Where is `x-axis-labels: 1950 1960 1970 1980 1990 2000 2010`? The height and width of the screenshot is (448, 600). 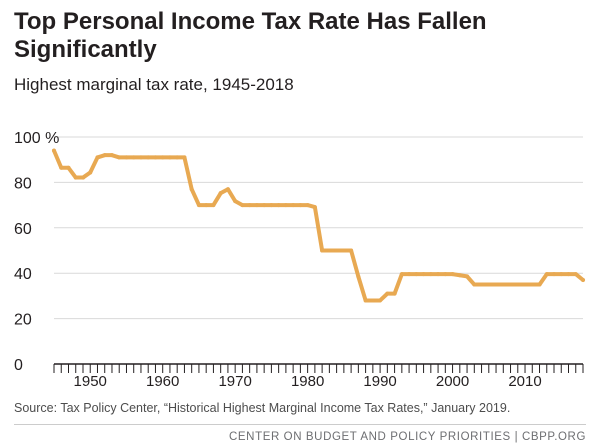
x-axis-labels: 1950 1960 1970 1980 1990 2000 2010 is located at coordinates (308, 381).